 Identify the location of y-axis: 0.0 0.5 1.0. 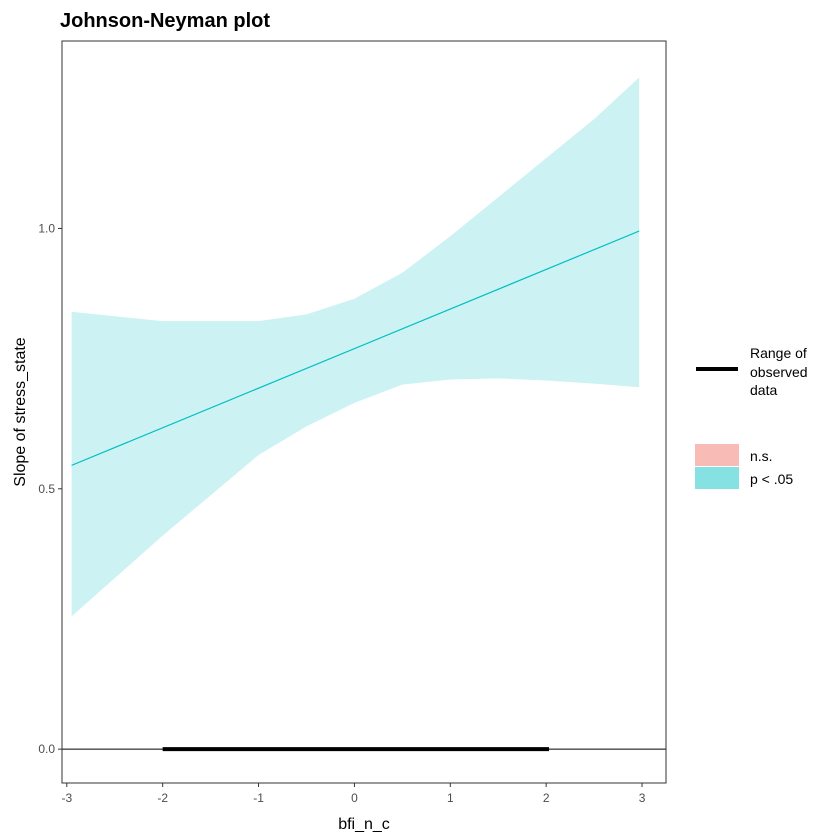
(50, 488).